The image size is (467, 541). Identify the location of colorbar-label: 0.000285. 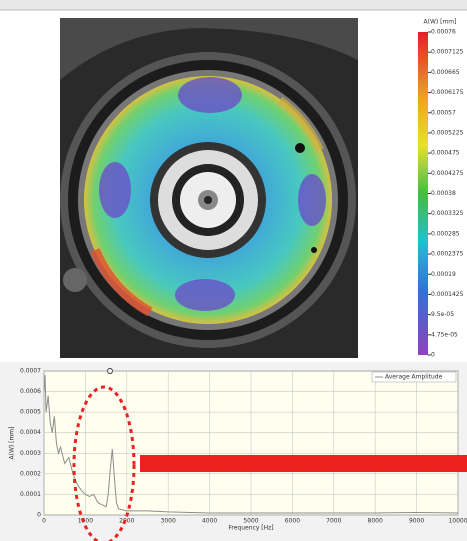
(445, 233).